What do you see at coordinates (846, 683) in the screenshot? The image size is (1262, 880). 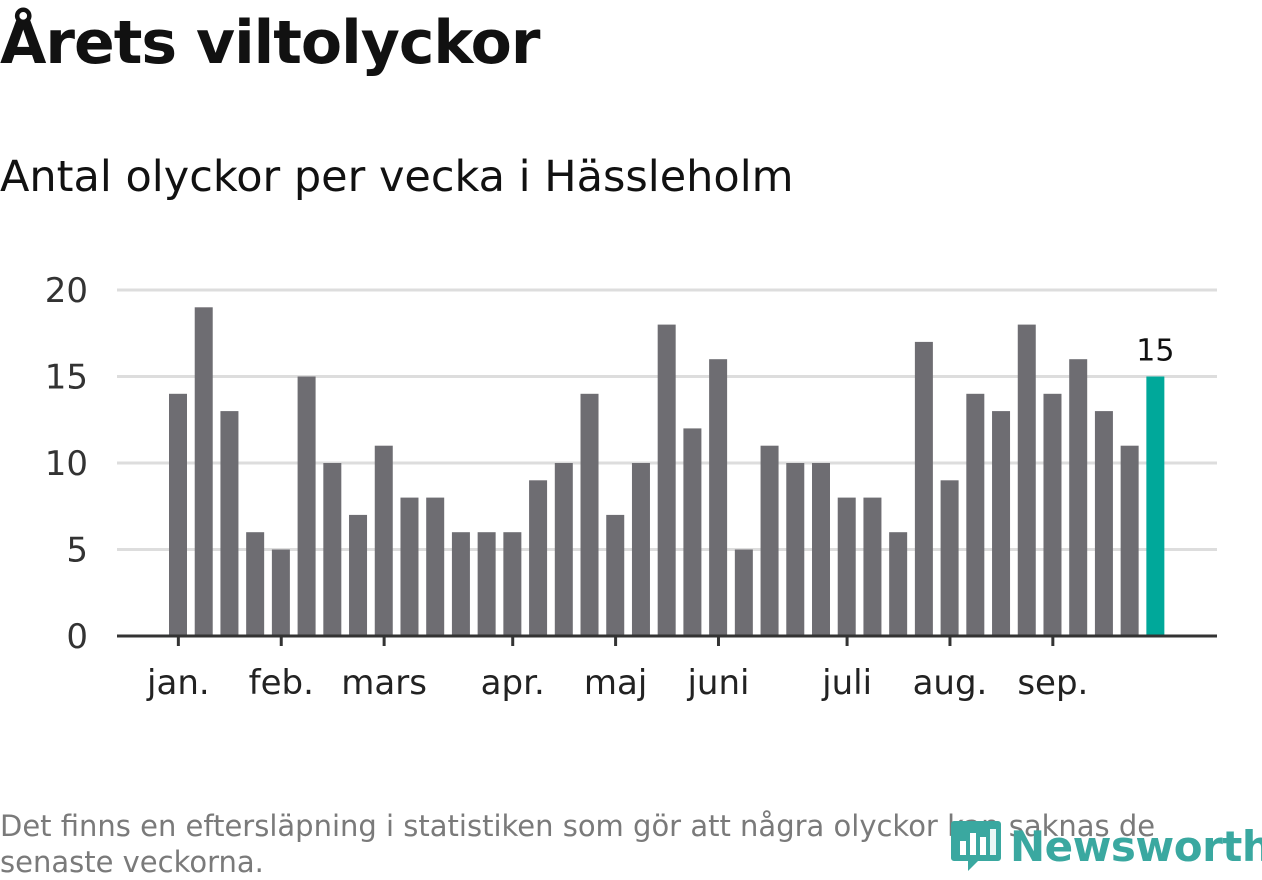 I see `x-tick-label: juli` at bounding box center [846, 683].